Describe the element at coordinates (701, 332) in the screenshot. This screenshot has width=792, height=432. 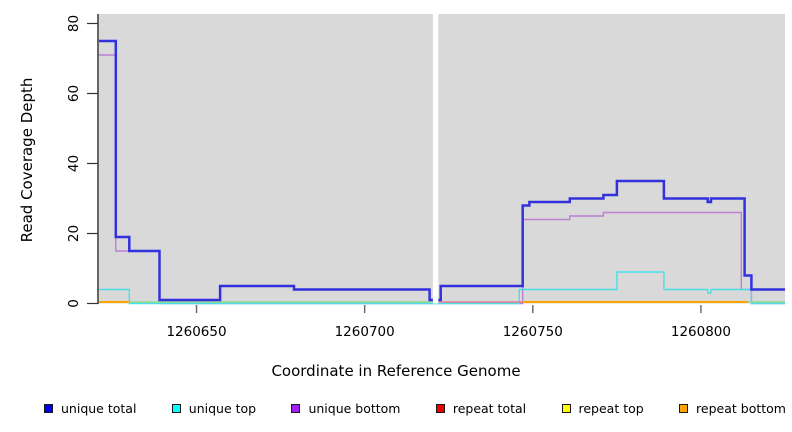
I see `x-tick-label: 1260800` at that location.